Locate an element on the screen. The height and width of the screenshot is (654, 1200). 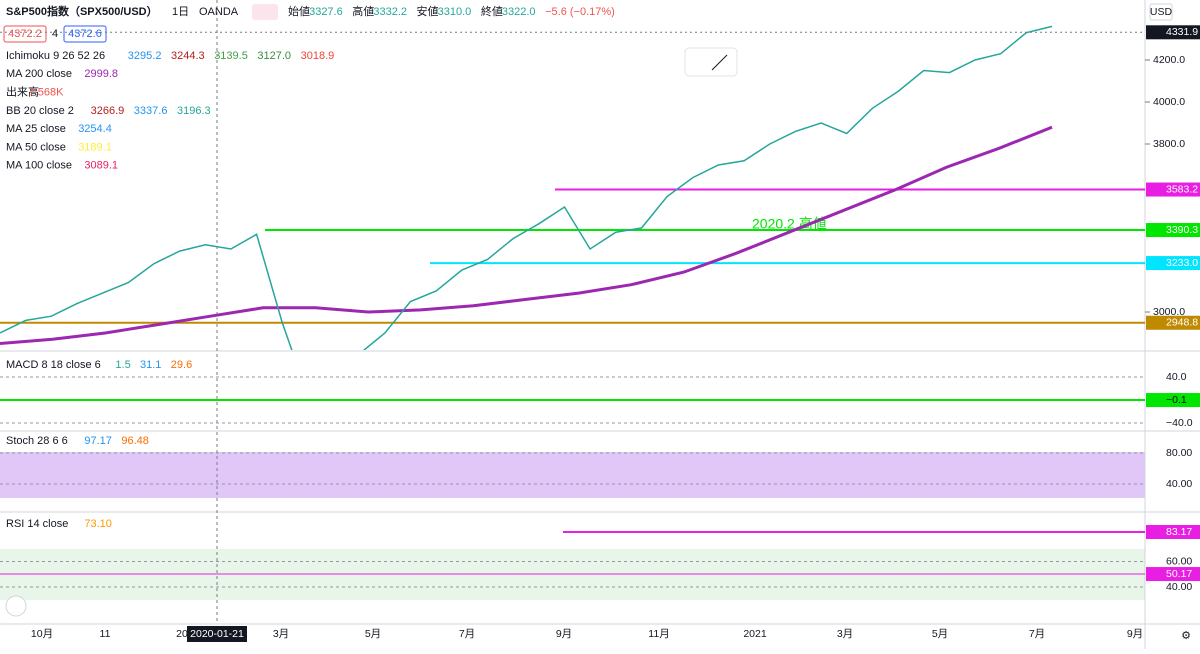
tick-label: 40.0 is located at coordinates (1176, 377).